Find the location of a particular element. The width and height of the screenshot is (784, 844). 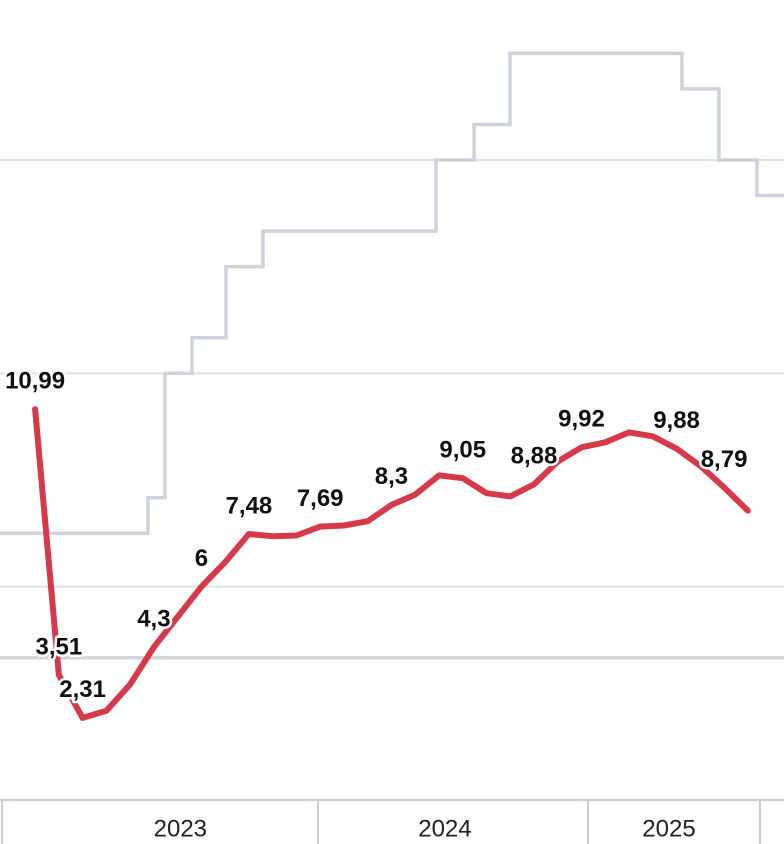

data-label: 3,51 is located at coordinates (58, 647).